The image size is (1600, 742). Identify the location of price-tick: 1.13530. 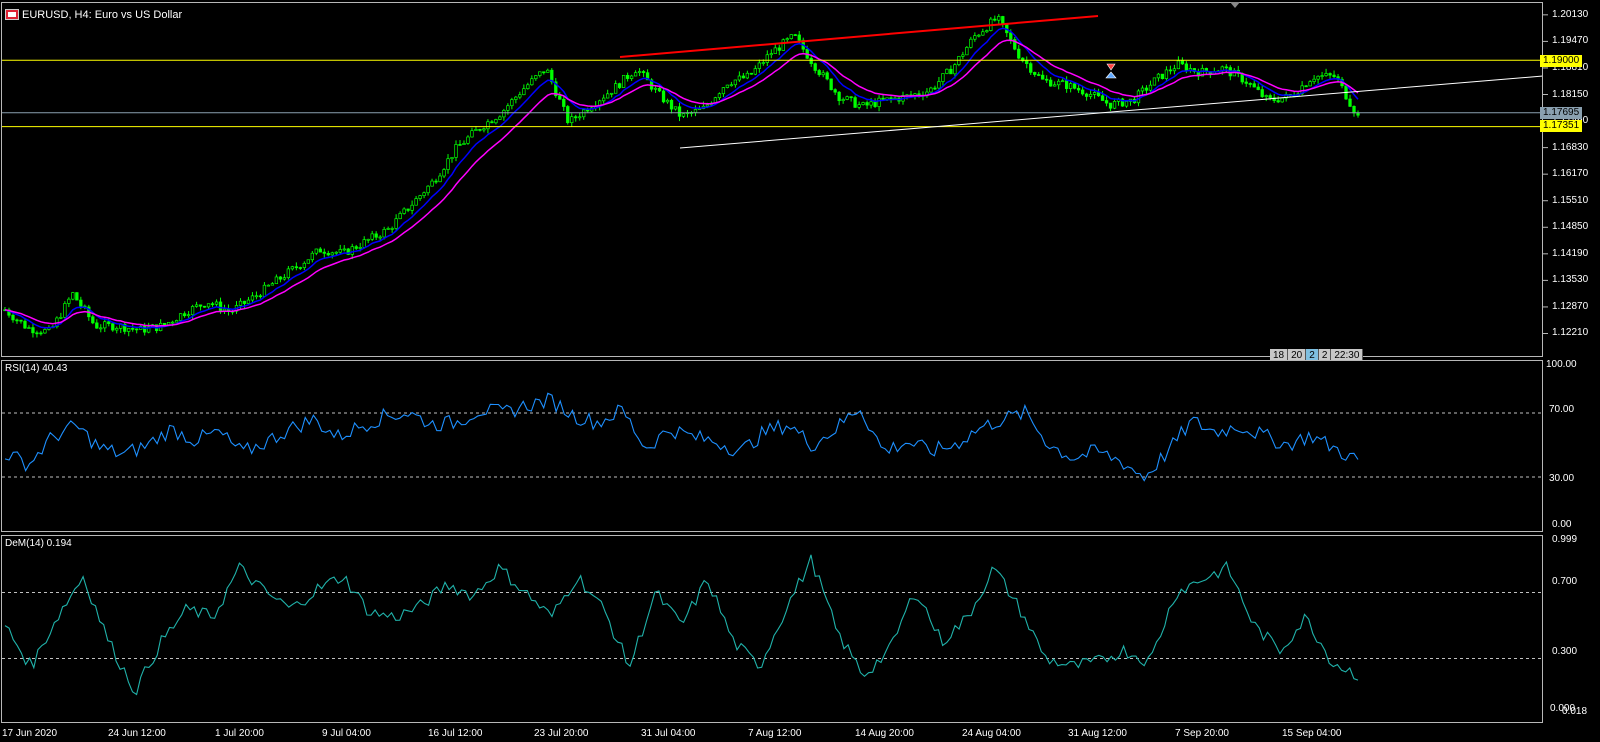
(1570, 279).